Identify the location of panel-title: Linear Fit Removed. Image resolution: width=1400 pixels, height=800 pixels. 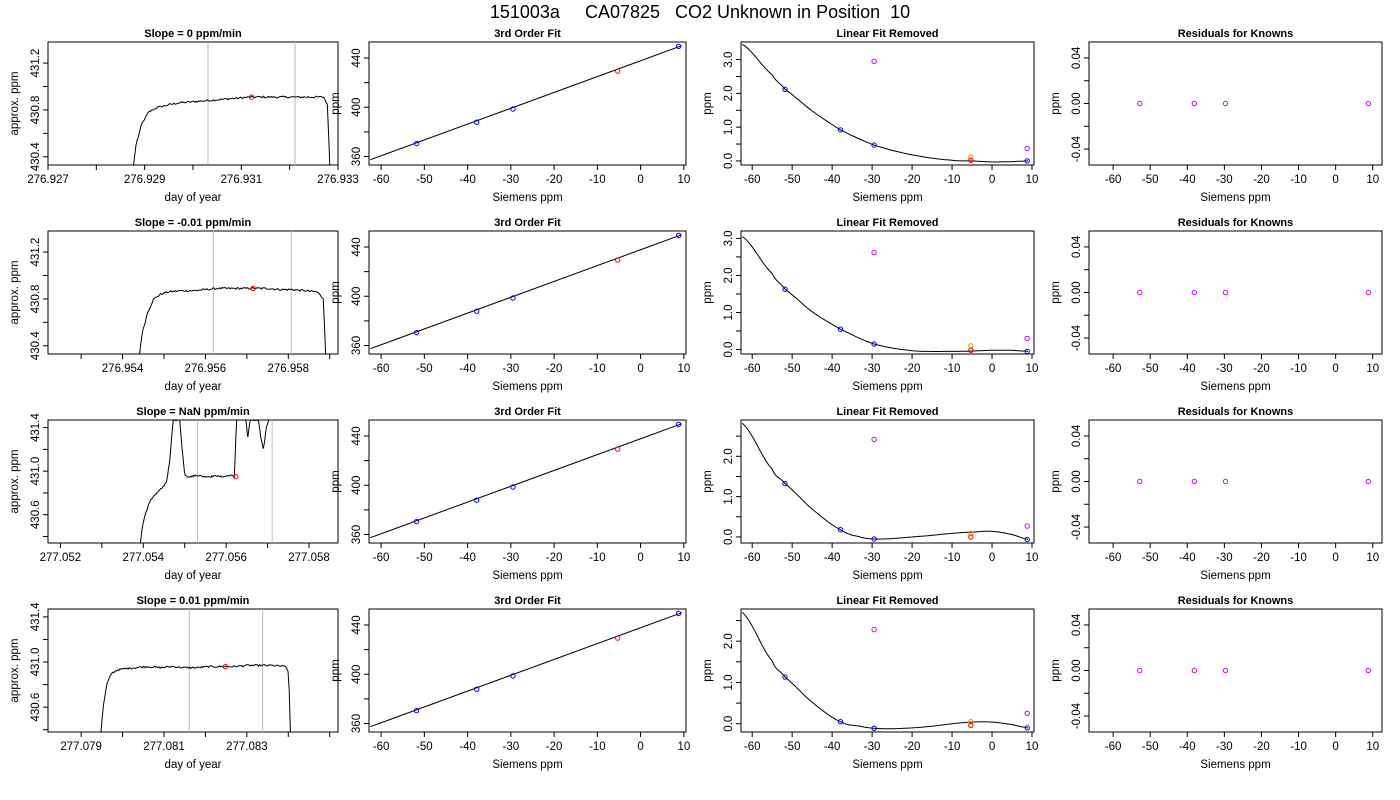
(887, 223).